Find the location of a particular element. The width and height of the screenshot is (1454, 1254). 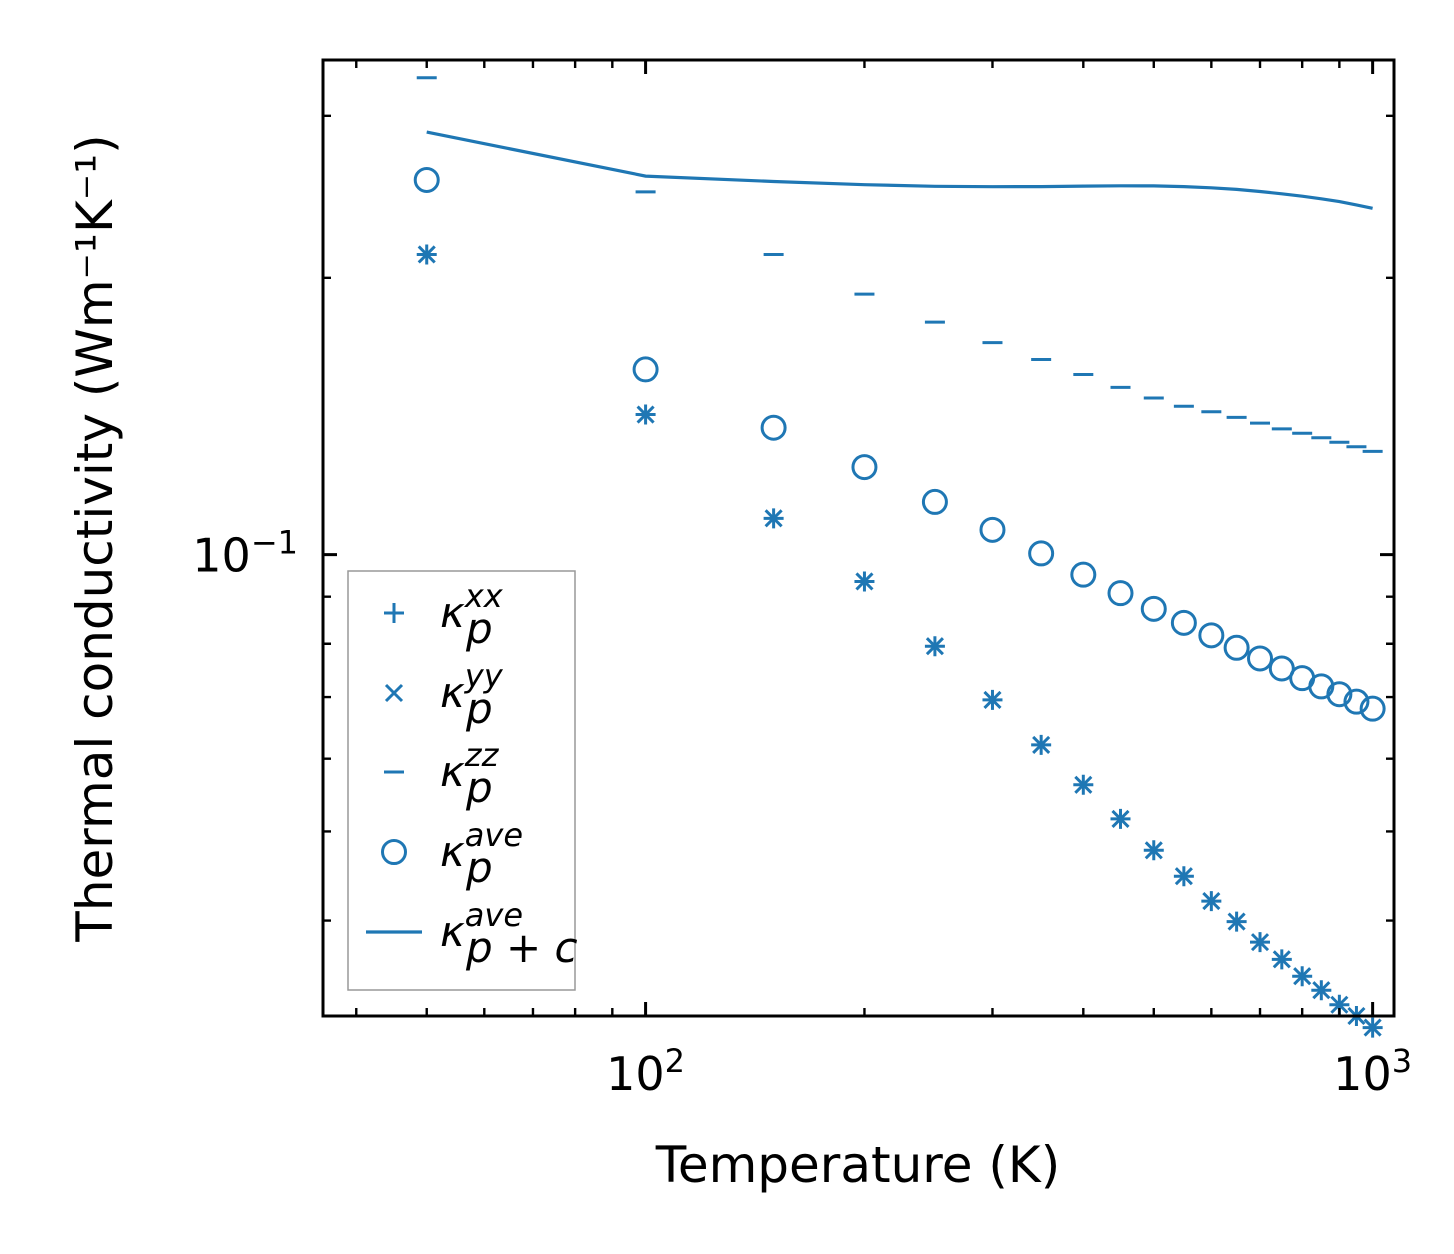

legend-label: κzz is located at coordinates (470, 766).